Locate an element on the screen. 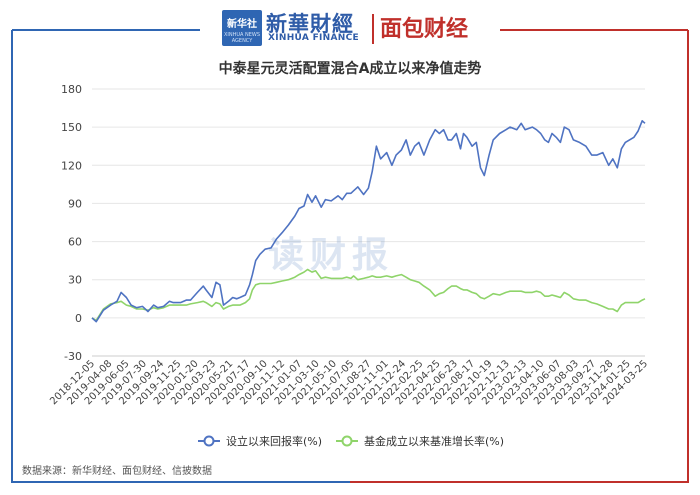 Image resolution: width=700 pixels, height=495 pixels. header-separator is located at coordinates (373, 29).